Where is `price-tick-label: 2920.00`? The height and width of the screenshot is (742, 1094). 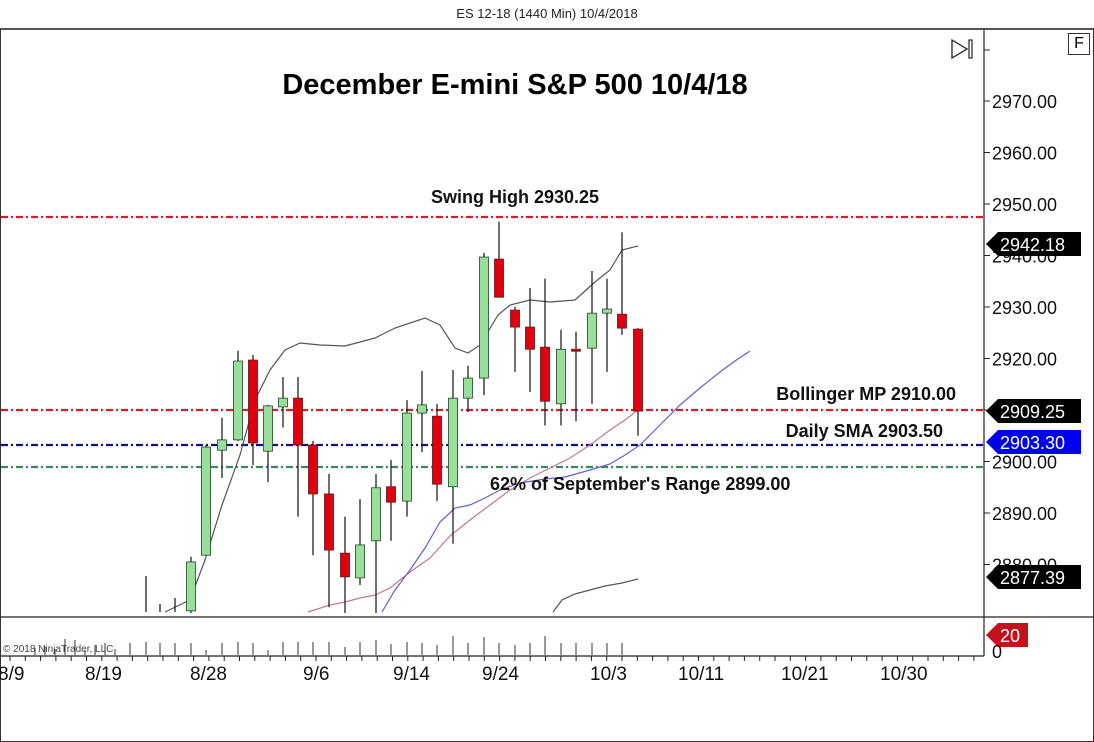
price-tick-label: 2920.00 is located at coordinates (1024, 360).